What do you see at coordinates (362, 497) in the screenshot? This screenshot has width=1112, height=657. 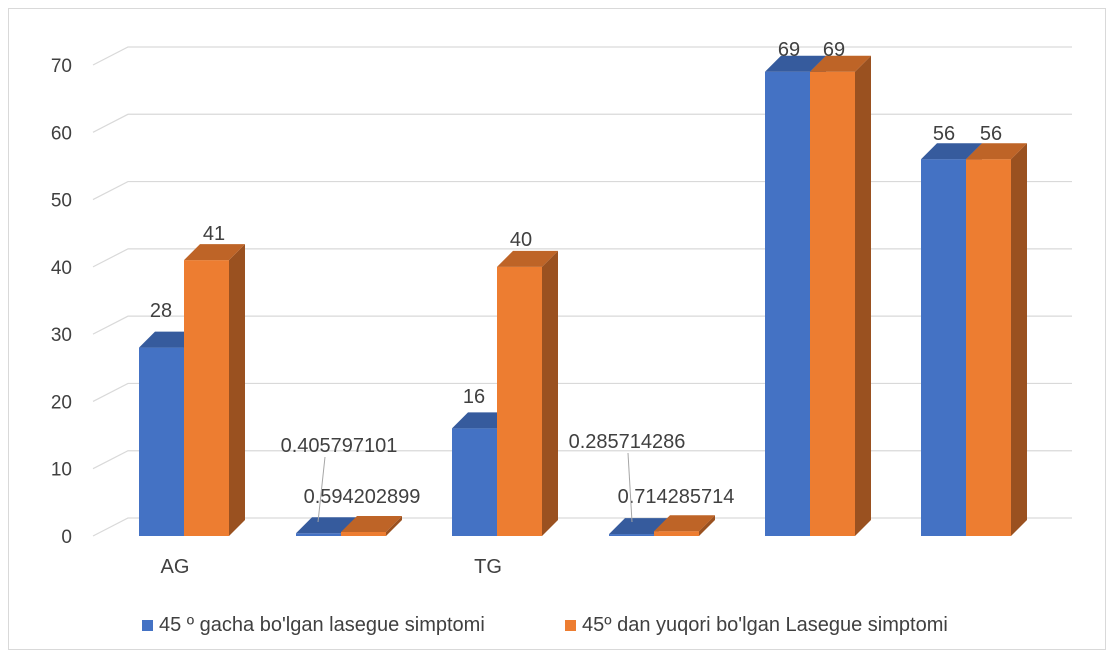 I see `data-label: 0.594202899` at bounding box center [362, 497].